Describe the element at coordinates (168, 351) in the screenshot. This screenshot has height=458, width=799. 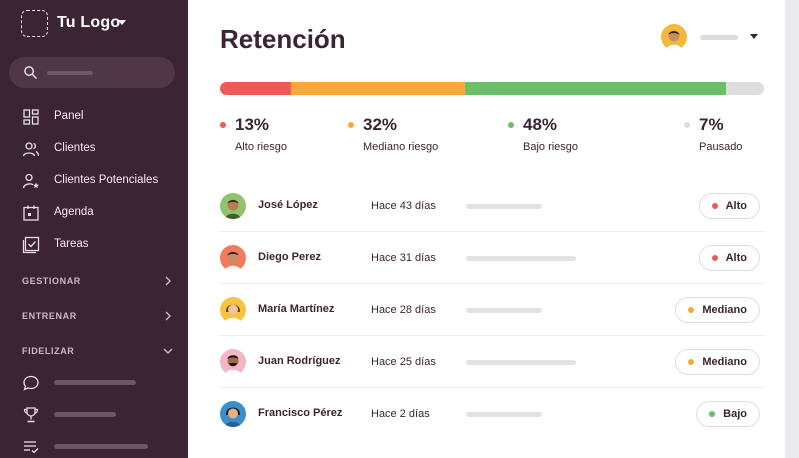
I see `chevron-down-icon` at that location.